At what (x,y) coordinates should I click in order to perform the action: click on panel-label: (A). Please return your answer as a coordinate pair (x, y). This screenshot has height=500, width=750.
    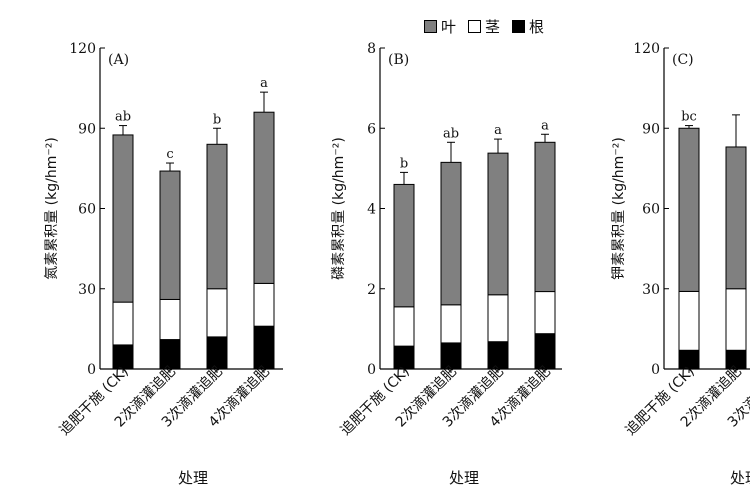
    Looking at the image, I should click on (118, 60).